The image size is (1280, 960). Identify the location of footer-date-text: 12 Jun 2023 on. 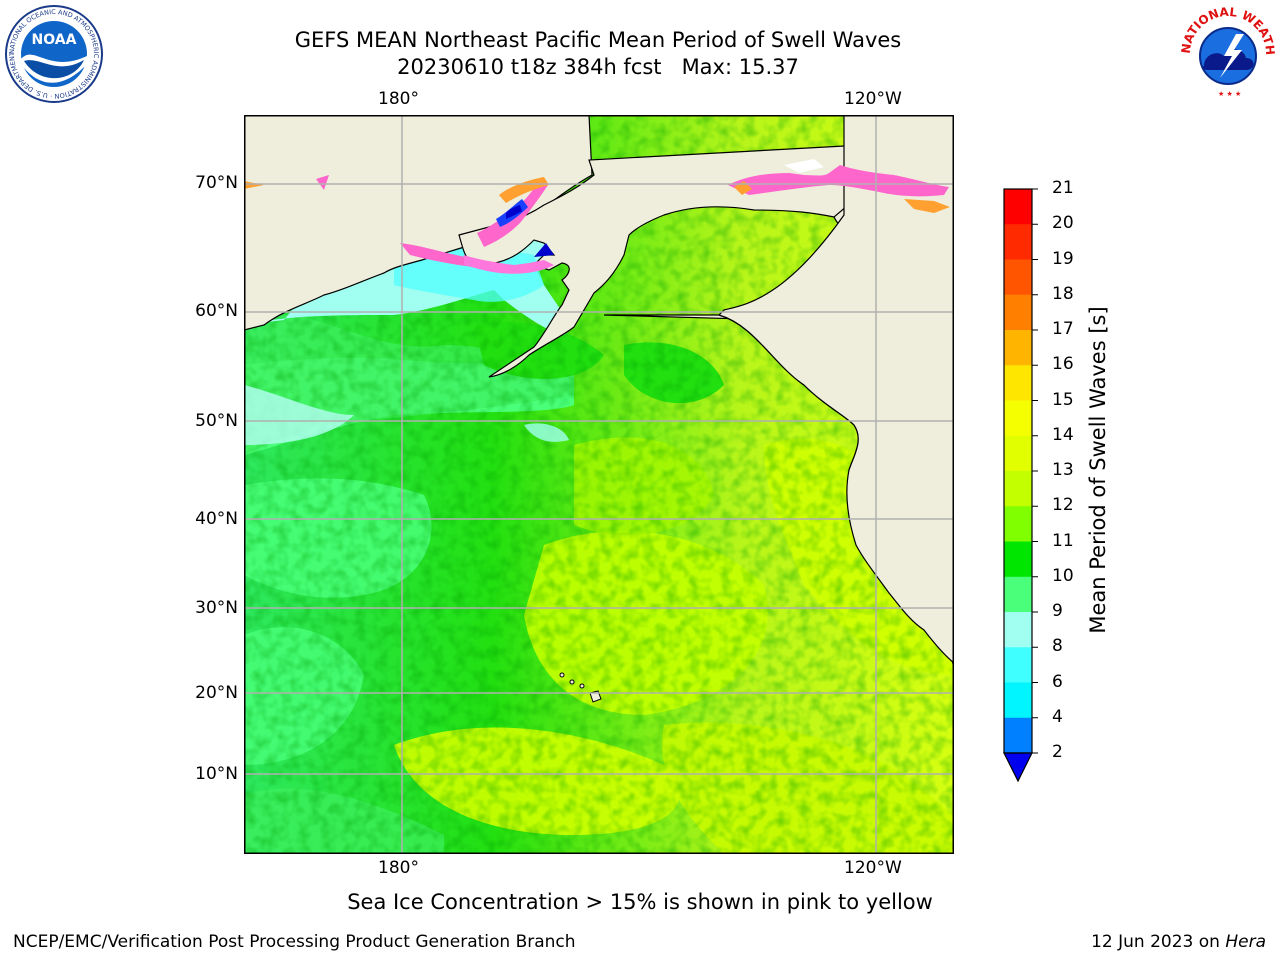
(1158, 942).